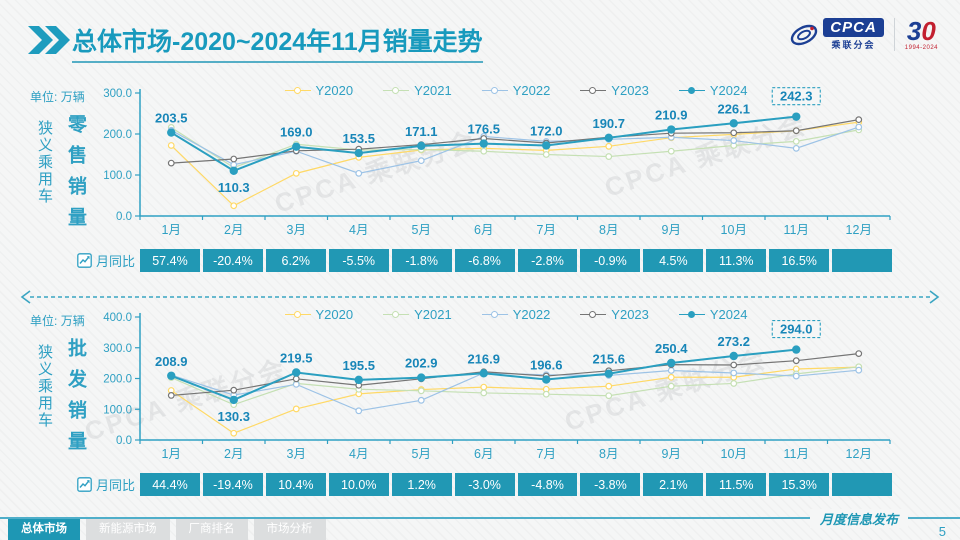  What do you see at coordinates (484, 260) in the screenshot?
I see `yoy-cell: -6.8%` at bounding box center [484, 260].